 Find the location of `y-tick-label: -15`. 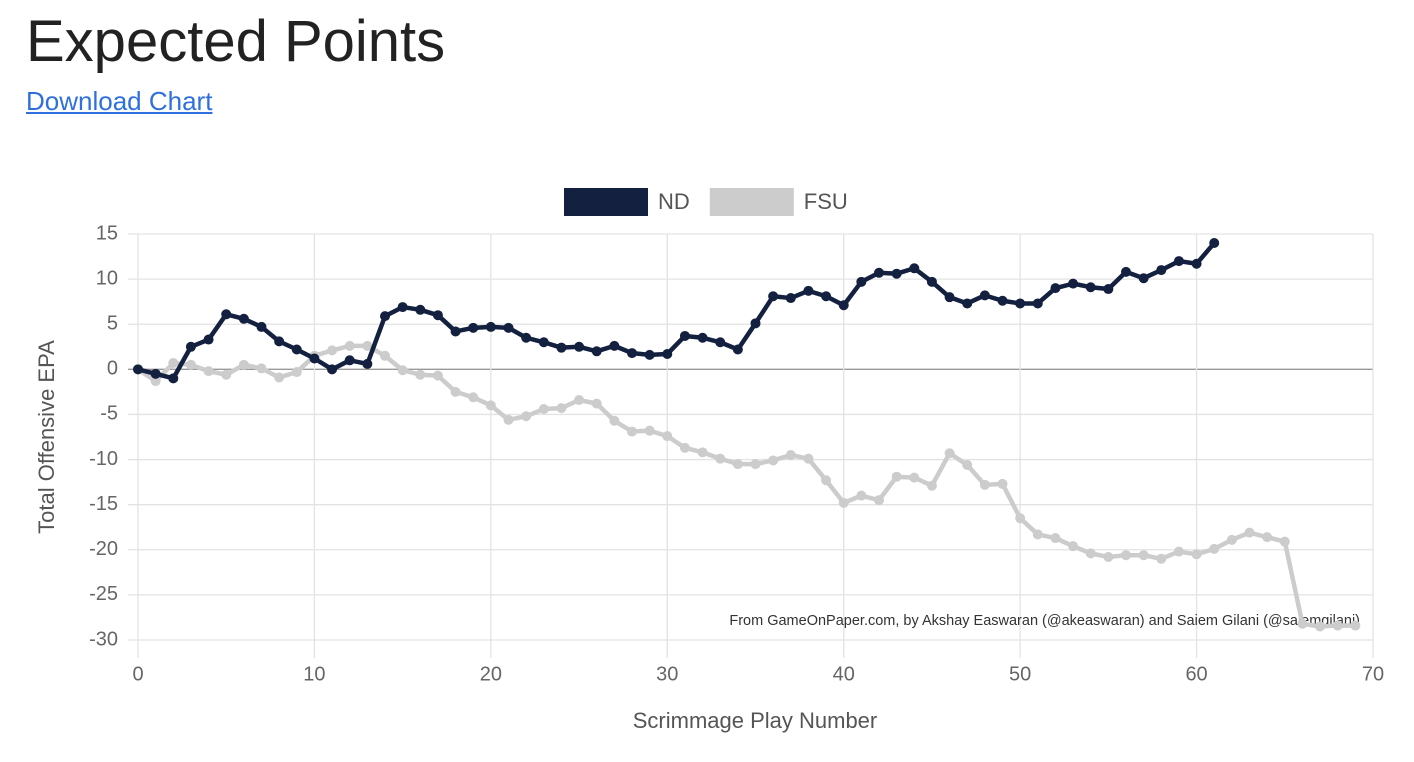

y-tick-label: -15 is located at coordinates (103, 504).